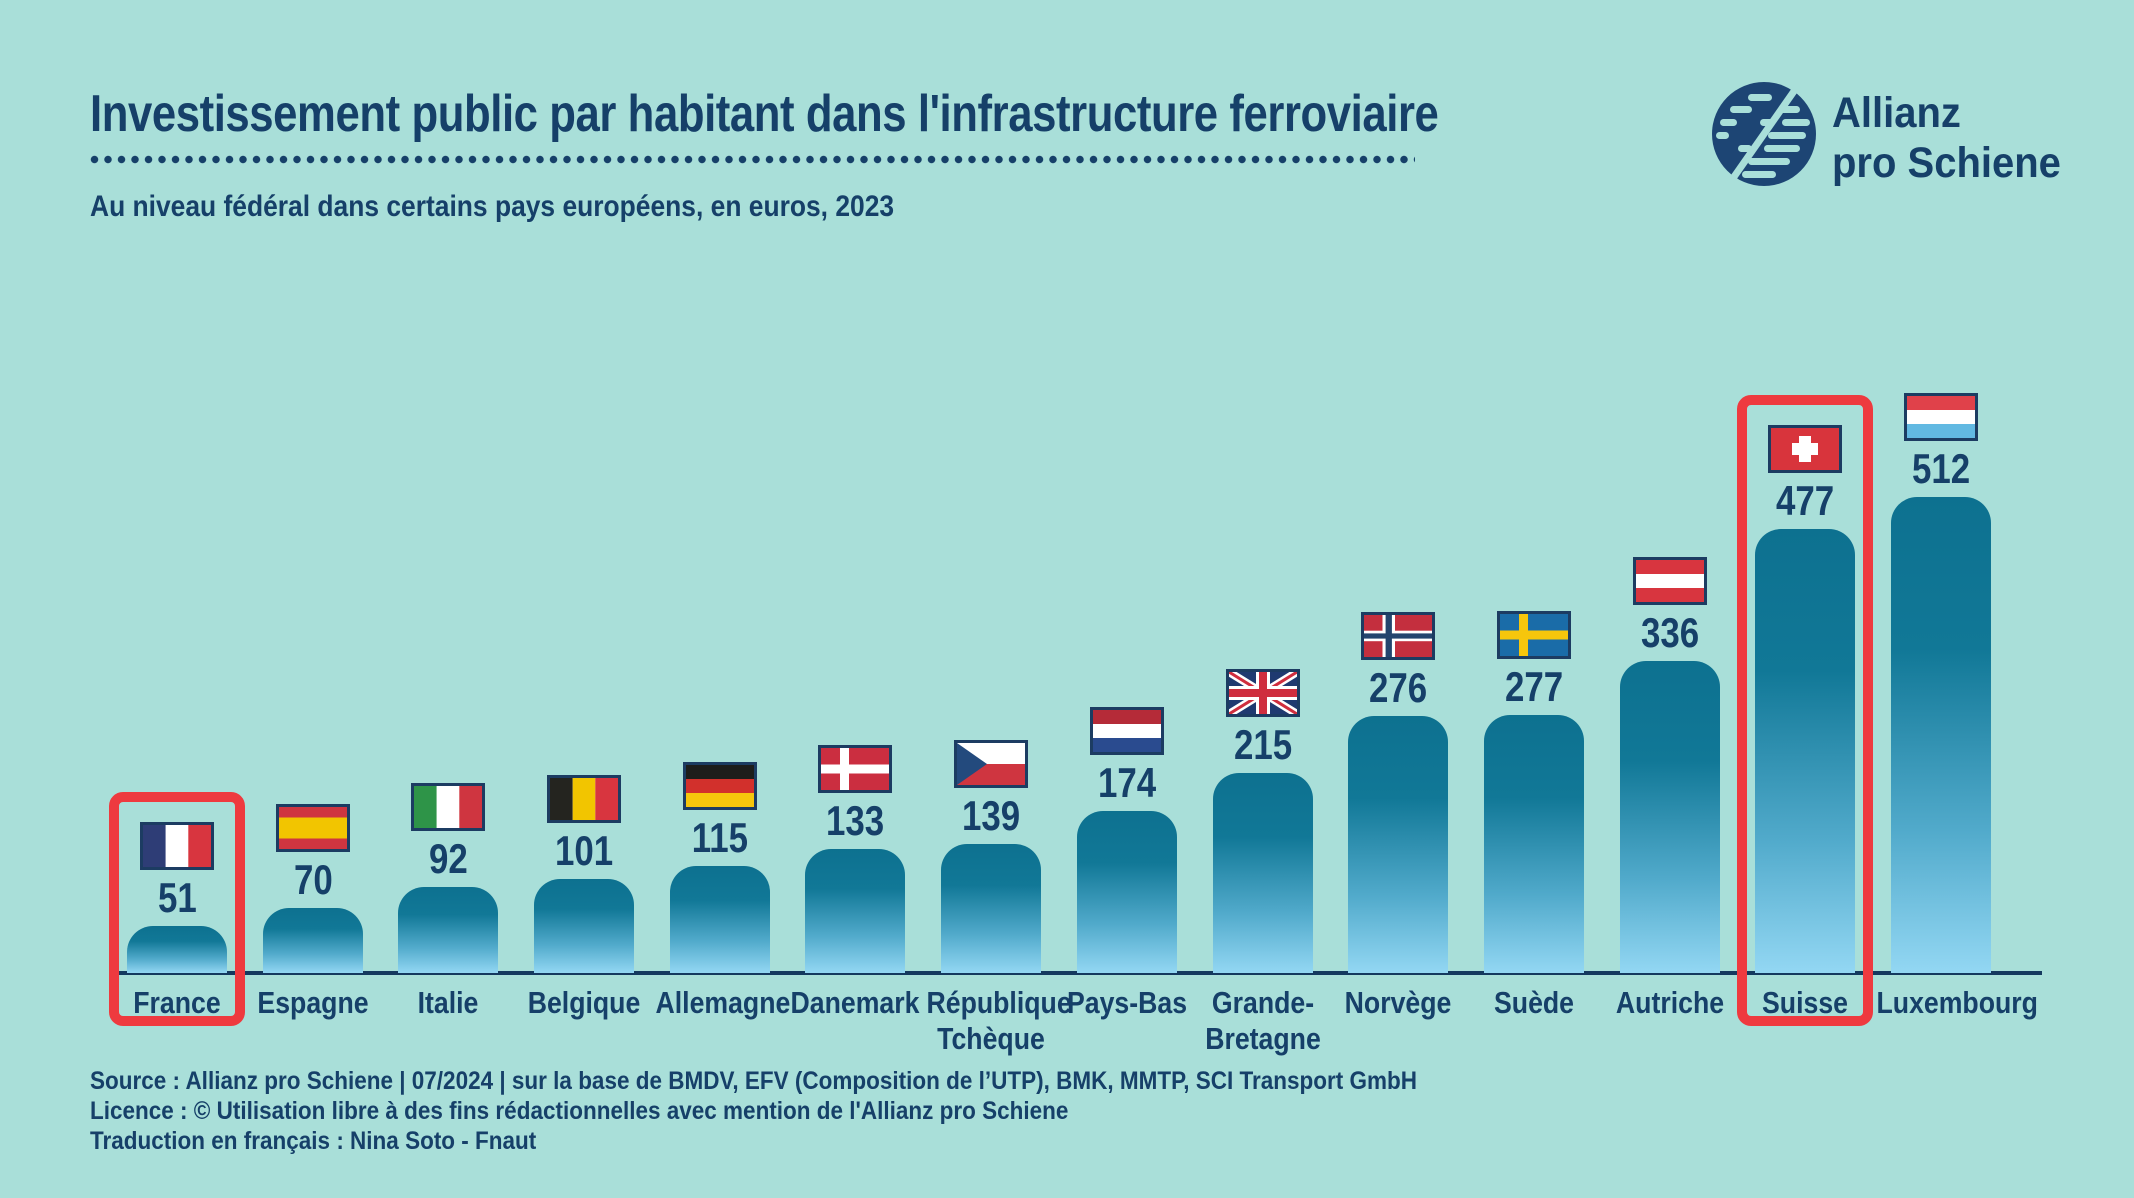  Describe the element at coordinates (1670, 1002) in the screenshot. I see `country-label: Autriche` at that location.